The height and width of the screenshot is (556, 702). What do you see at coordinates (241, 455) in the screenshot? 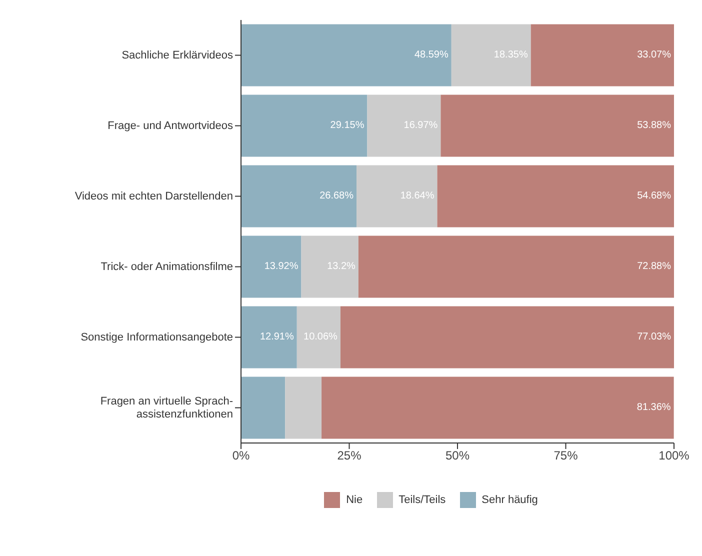
I see `x-tick-label: 0%` at bounding box center [241, 455].